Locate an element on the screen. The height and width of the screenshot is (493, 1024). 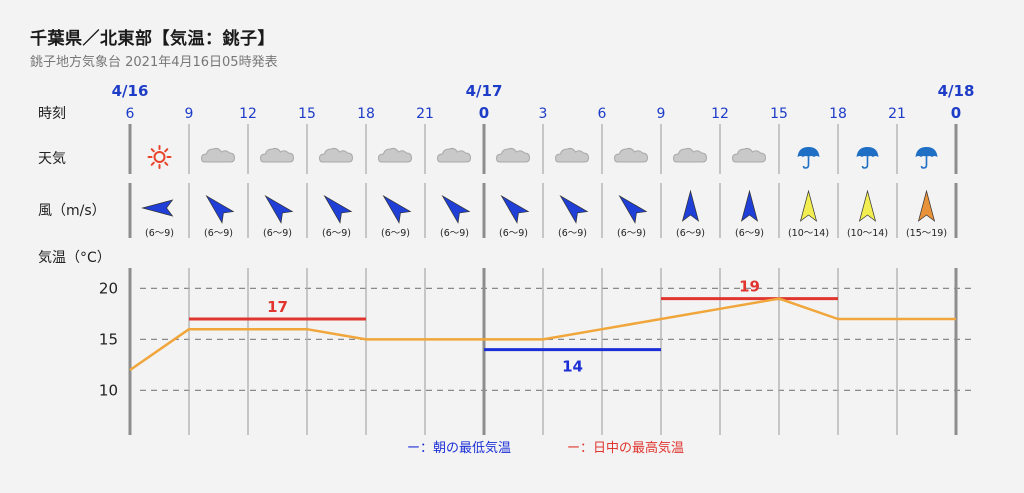
date-label: 4/16 is located at coordinates (130, 91).